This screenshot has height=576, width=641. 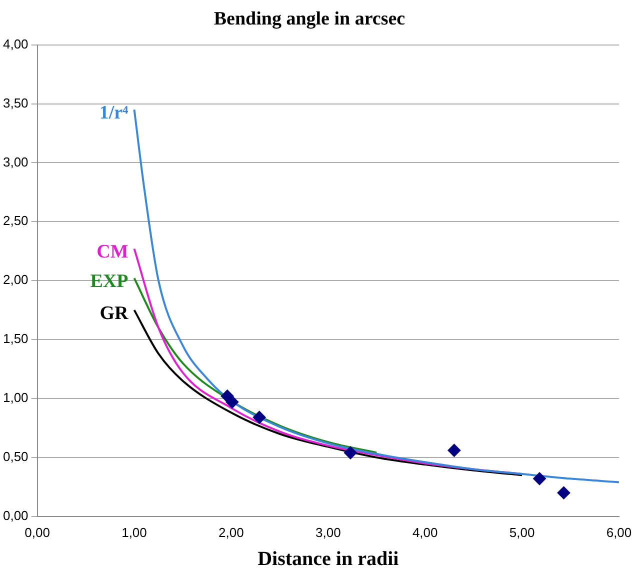 I want to click on x-tick-label: 6,00, so click(x=619, y=532).